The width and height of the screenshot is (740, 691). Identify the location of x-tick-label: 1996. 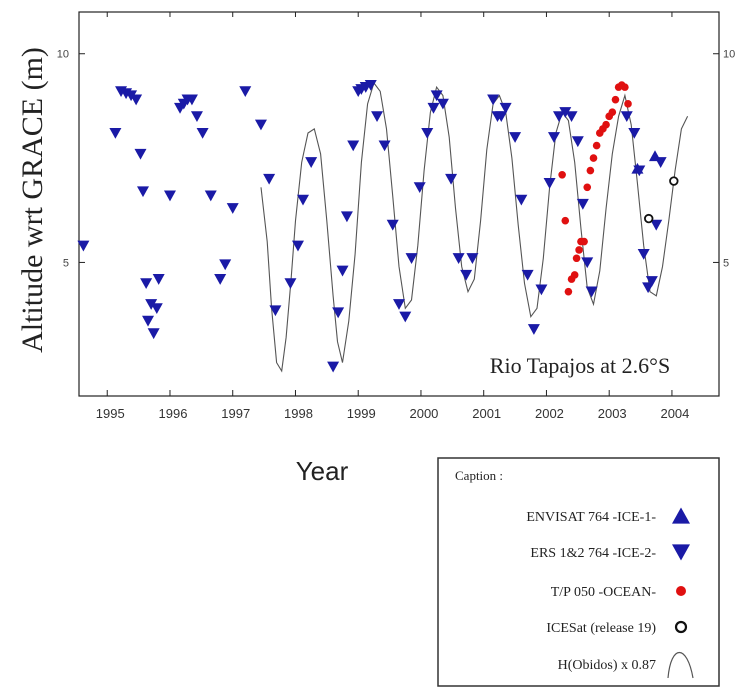
(173, 413).